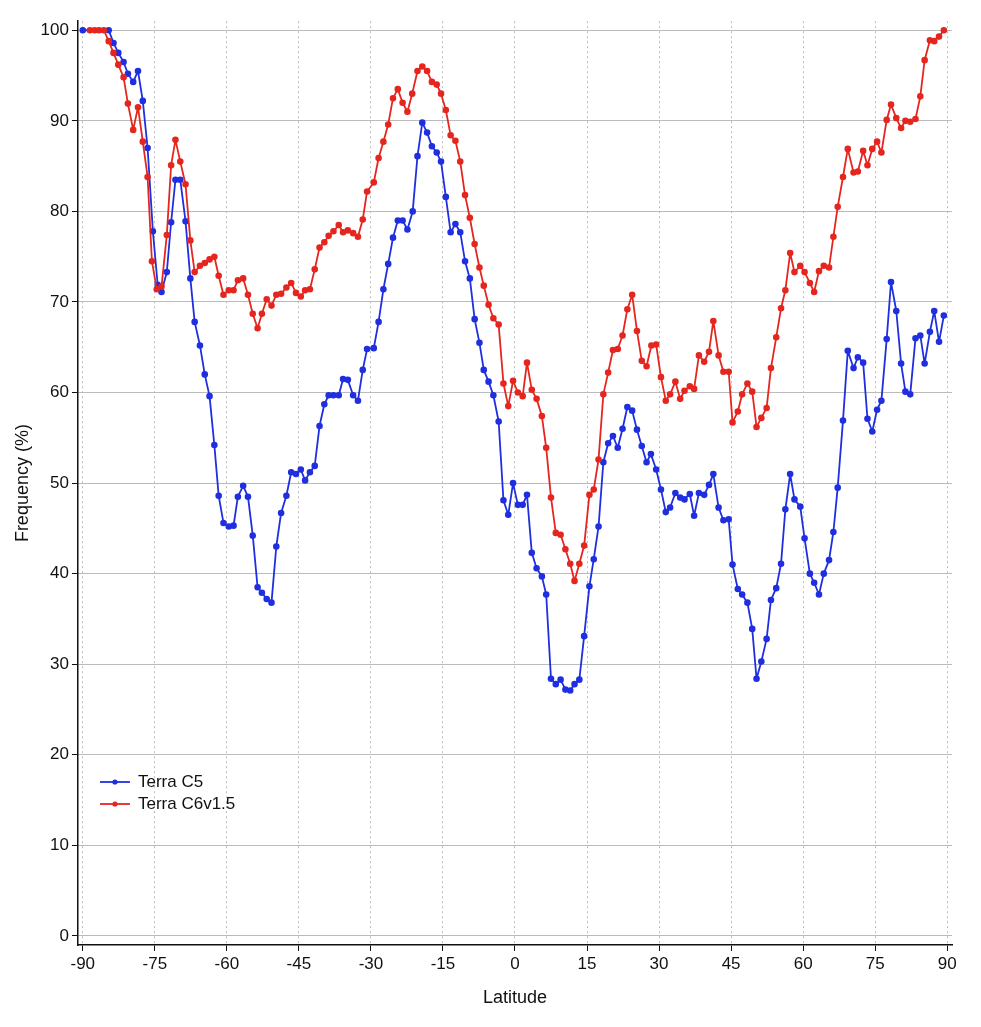 The height and width of the screenshot is (1027, 981). I want to click on x-tick-label: 15, so click(587, 963).